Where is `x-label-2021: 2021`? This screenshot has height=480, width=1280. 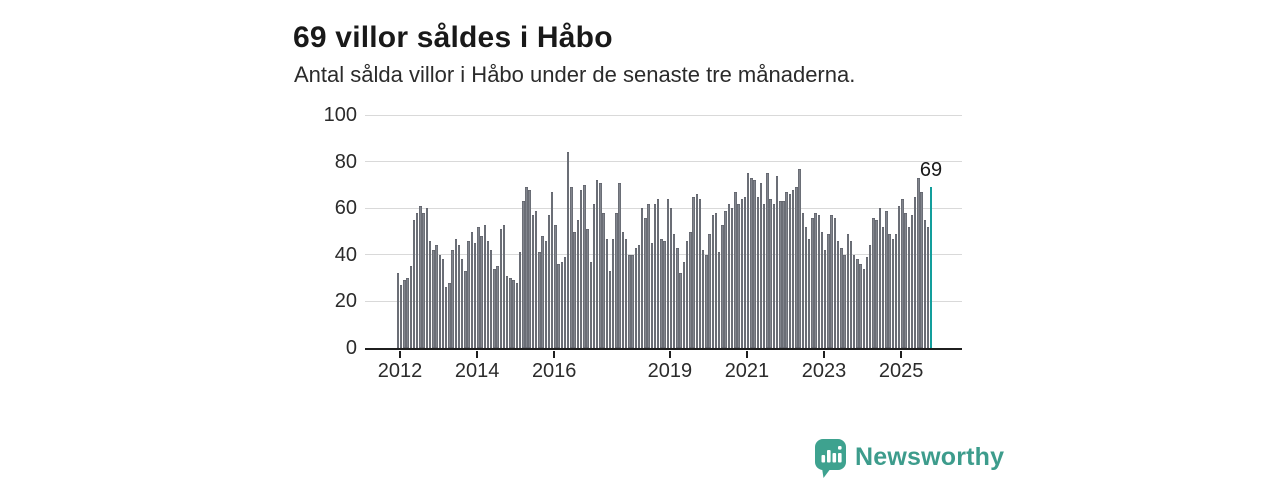 x-label-2021: 2021 is located at coordinates (747, 371).